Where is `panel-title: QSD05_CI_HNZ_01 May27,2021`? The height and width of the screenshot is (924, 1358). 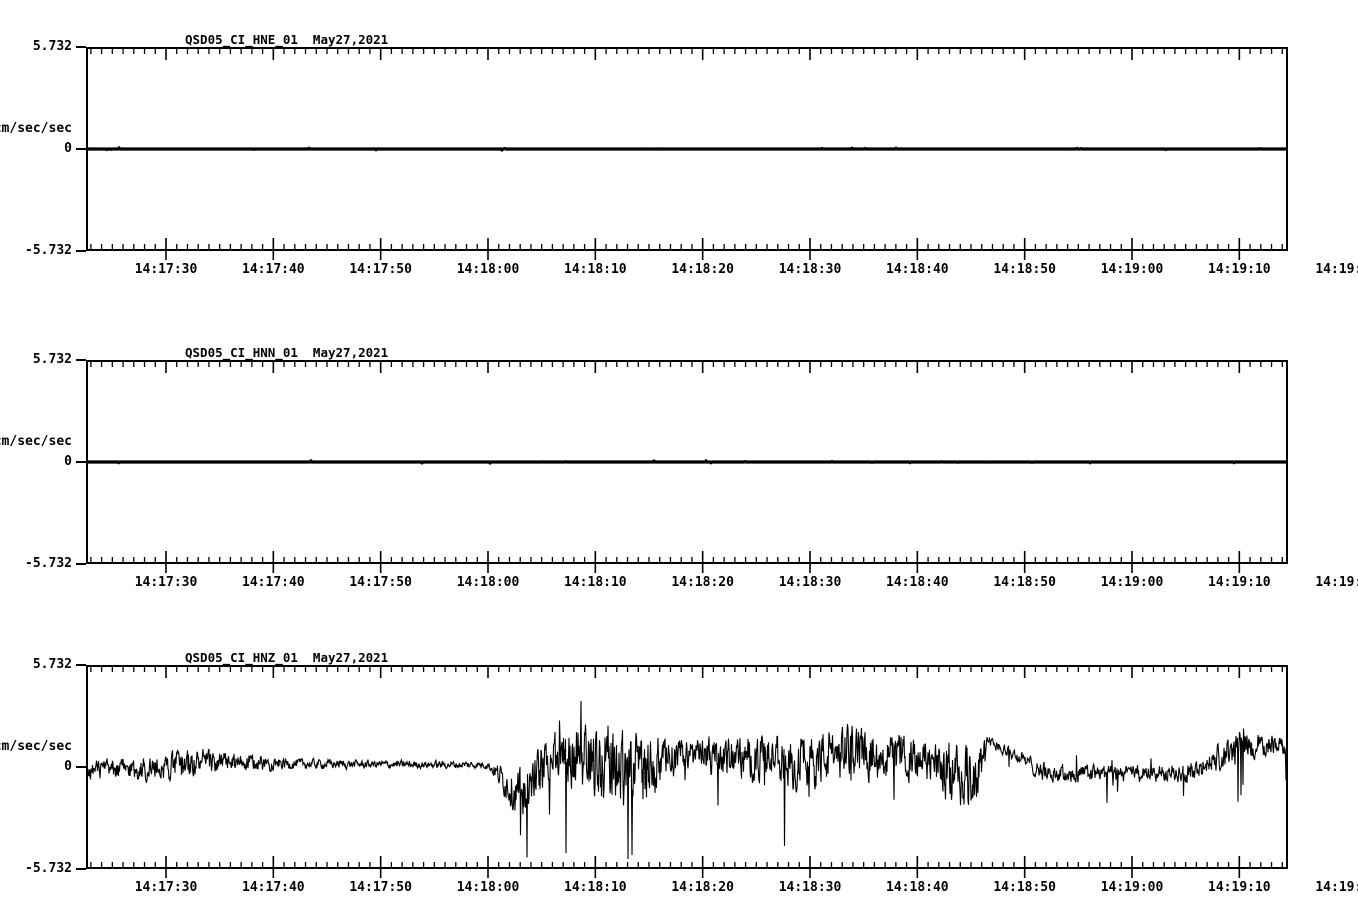
panel-title: QSD05_CI_HNZ_01 May27,2021 is located at coordinates (287, 657).